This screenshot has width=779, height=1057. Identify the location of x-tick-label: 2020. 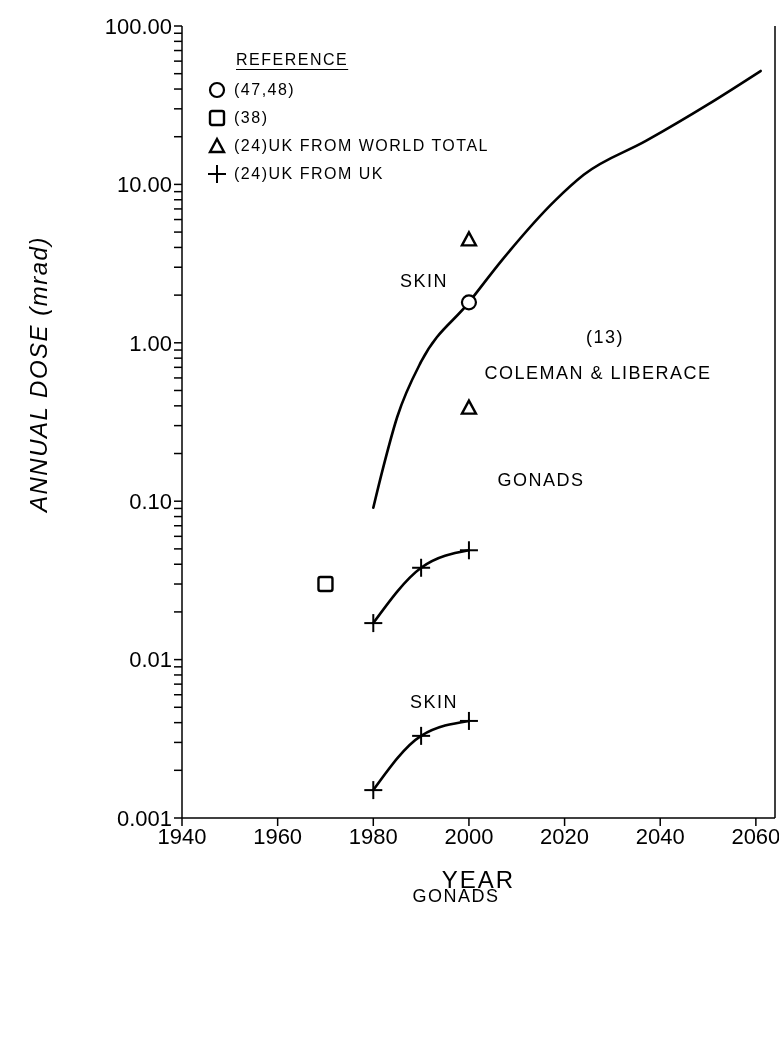
(565, 836).